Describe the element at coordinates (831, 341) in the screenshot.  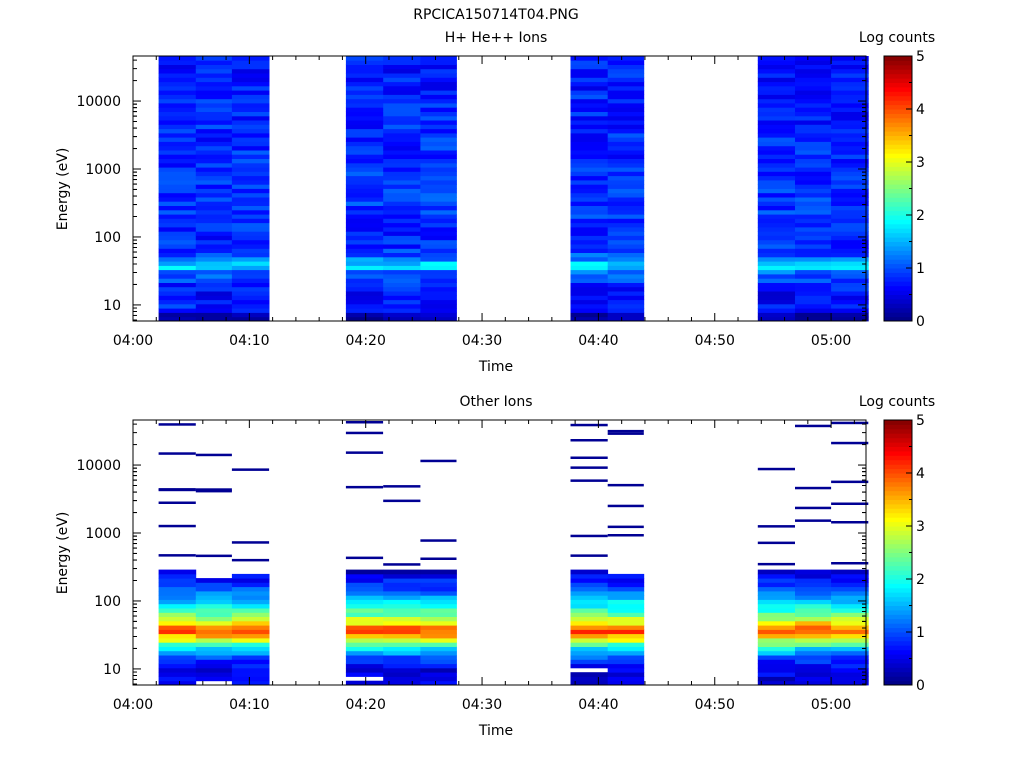
I see `x-tick-label: 05:00` at that location.